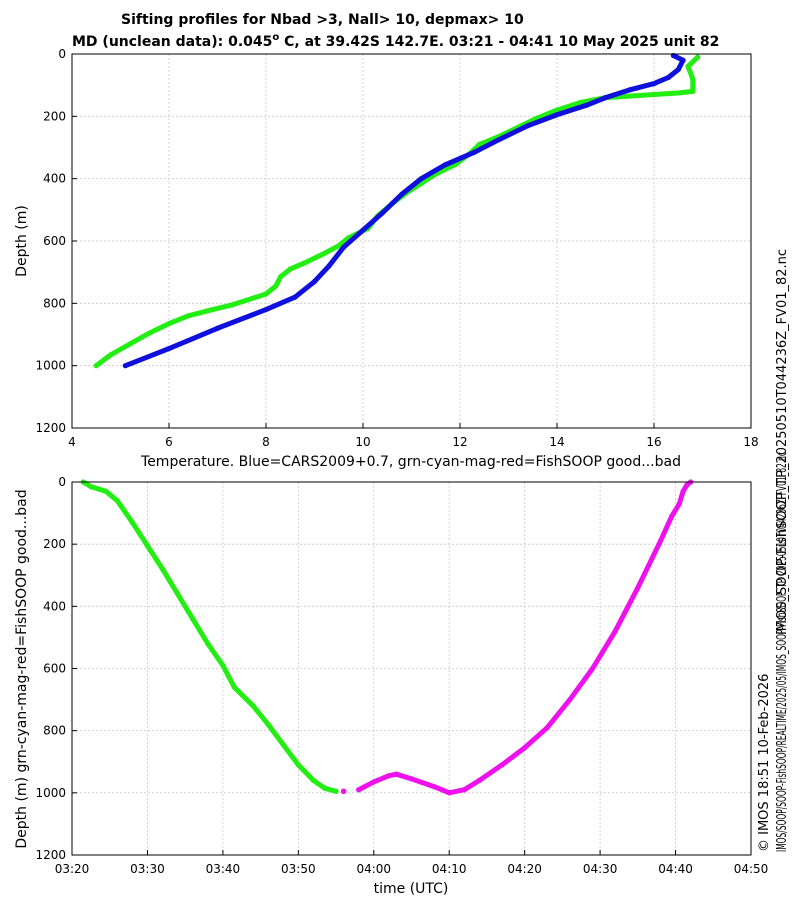 The height and width of the screenshot is (900, 800). What do you see at coordinates (275, 37) in the screenshot?
I see `title-degree: o` at bounding box center [275, 37].